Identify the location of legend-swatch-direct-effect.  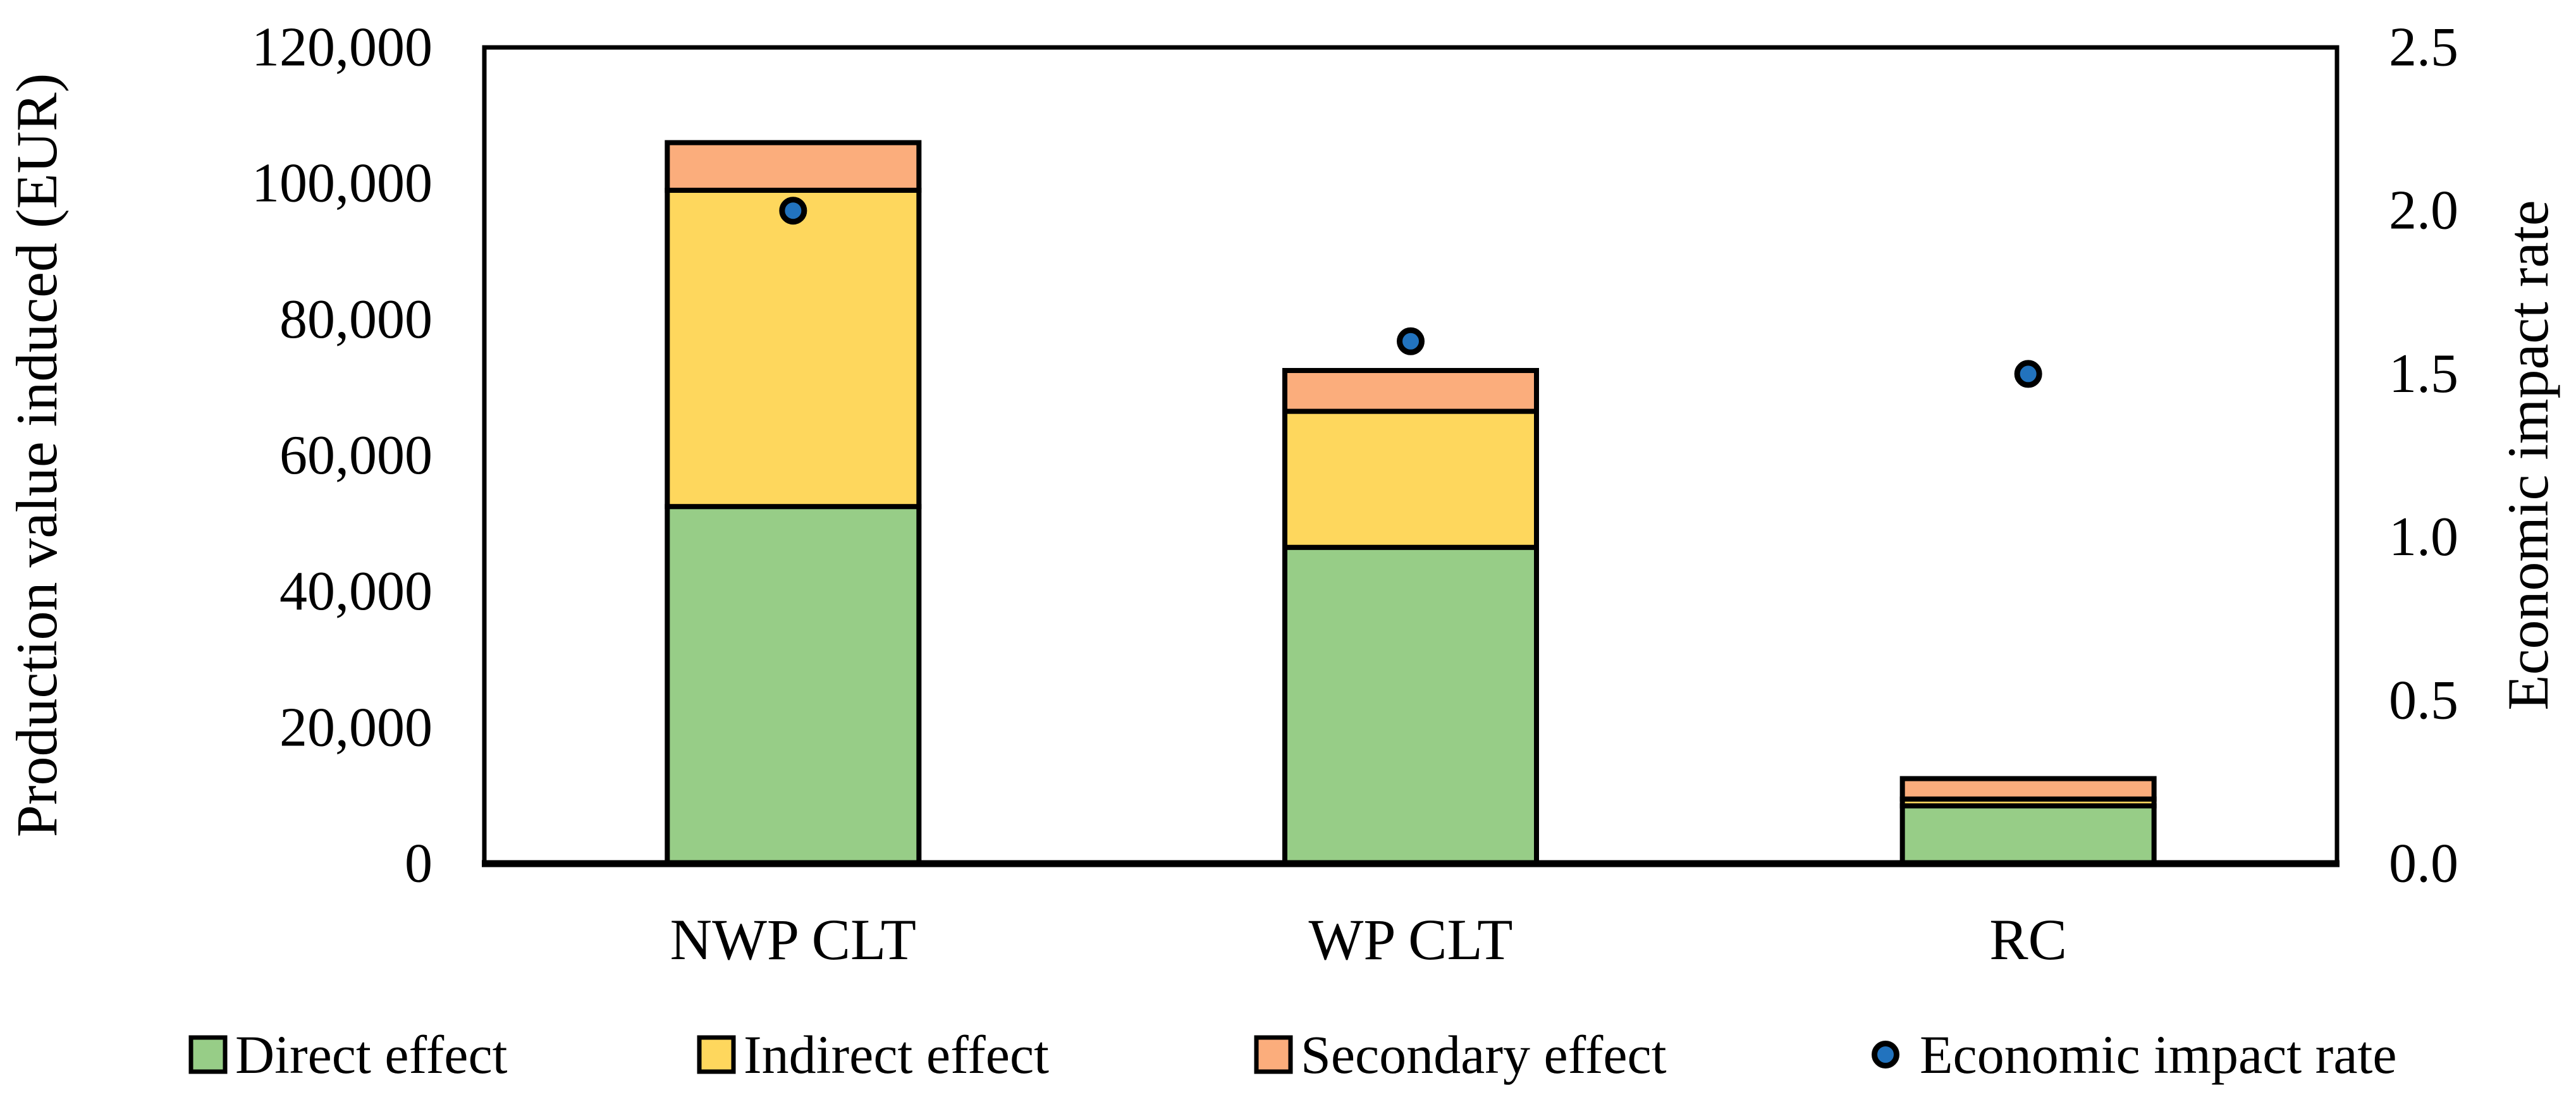
(208, 1055).